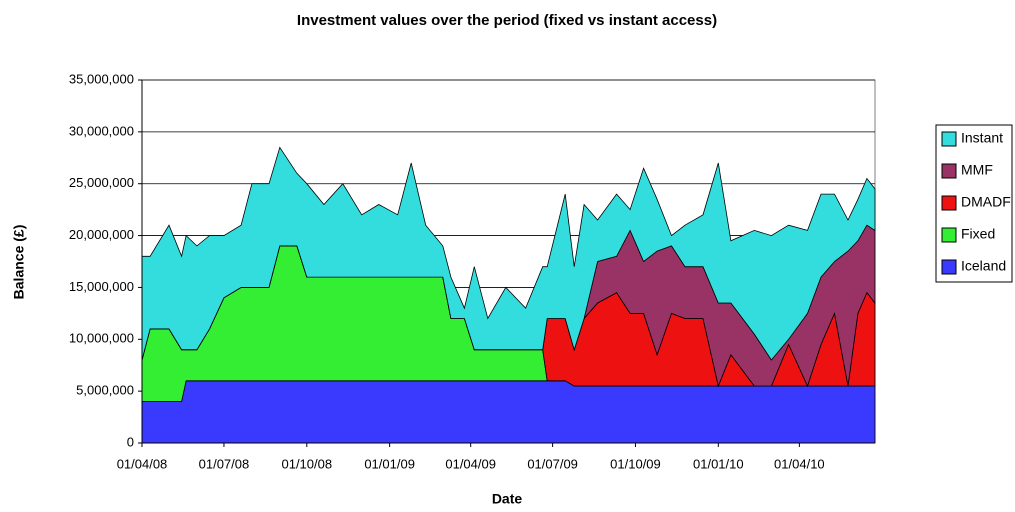  Describe the element at coordinates (101, 286) in the screenshot. I see `y-tick-label: 15,000,000` at that location.